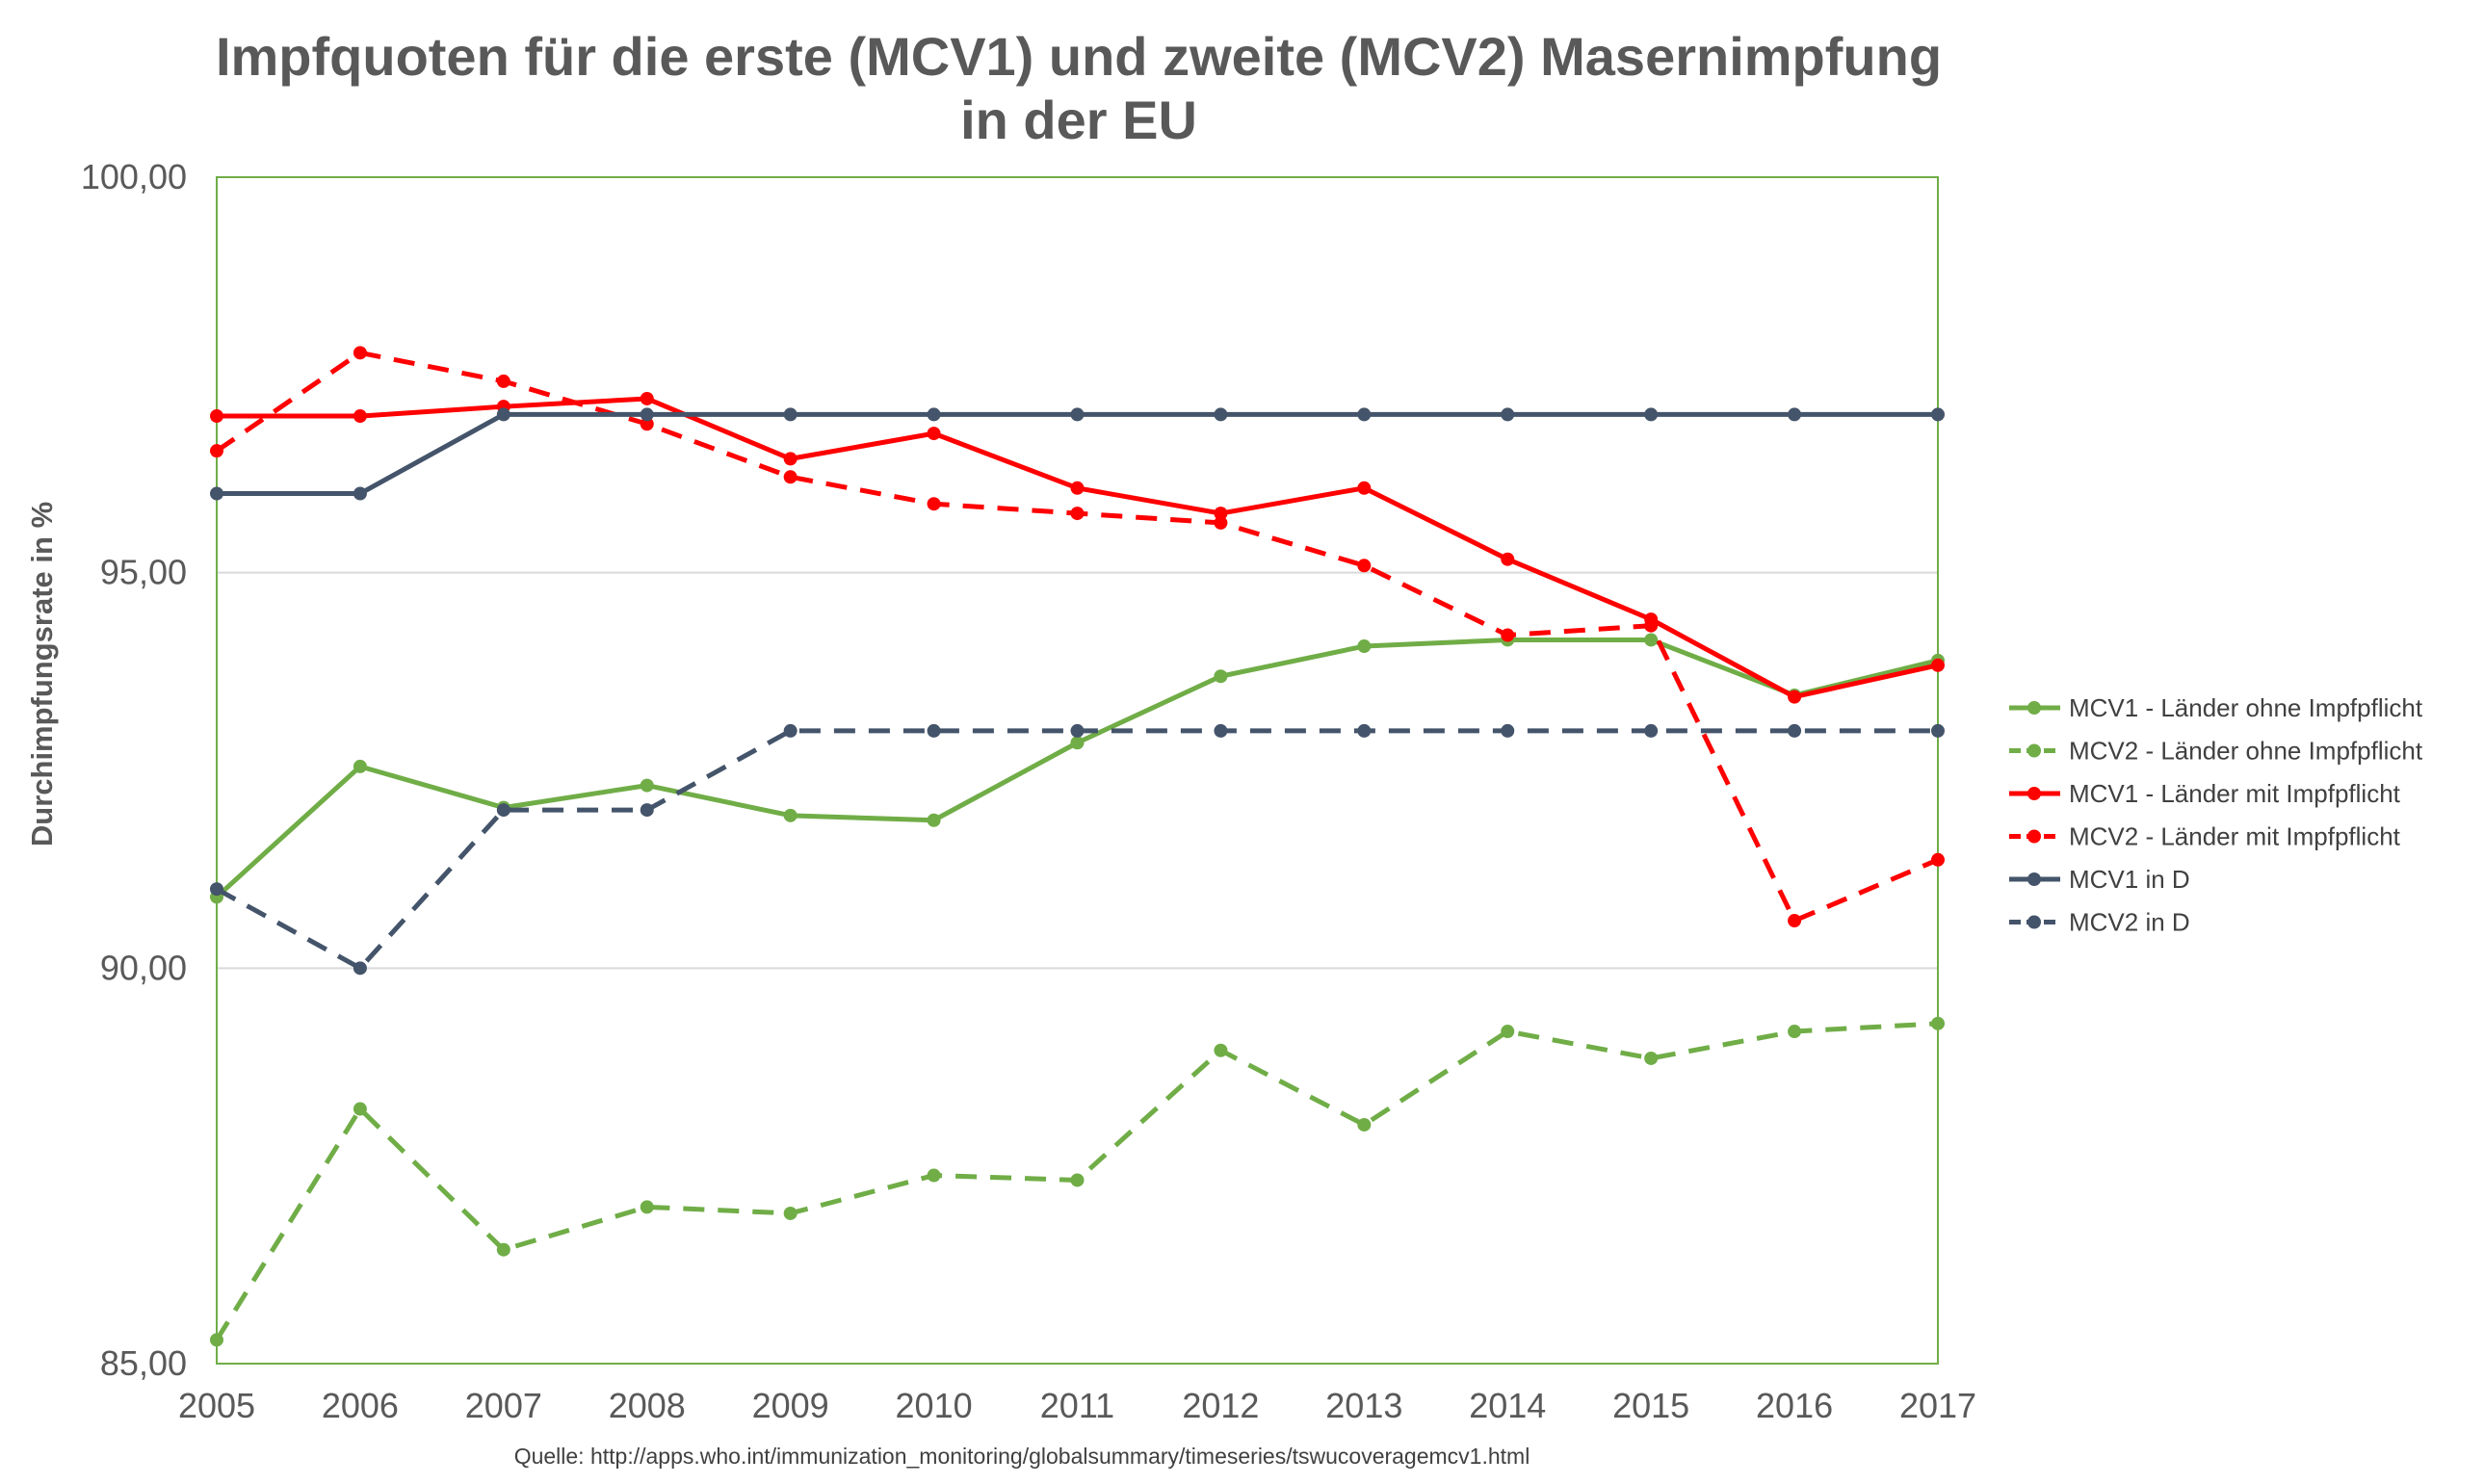 The width and height of the screenshot is (2484, 1484). Describe the element at coordinates (2235, 793) in the screenshot. I see `legend-label: MCV1 - Länder mit Impfpflicht` at that location.